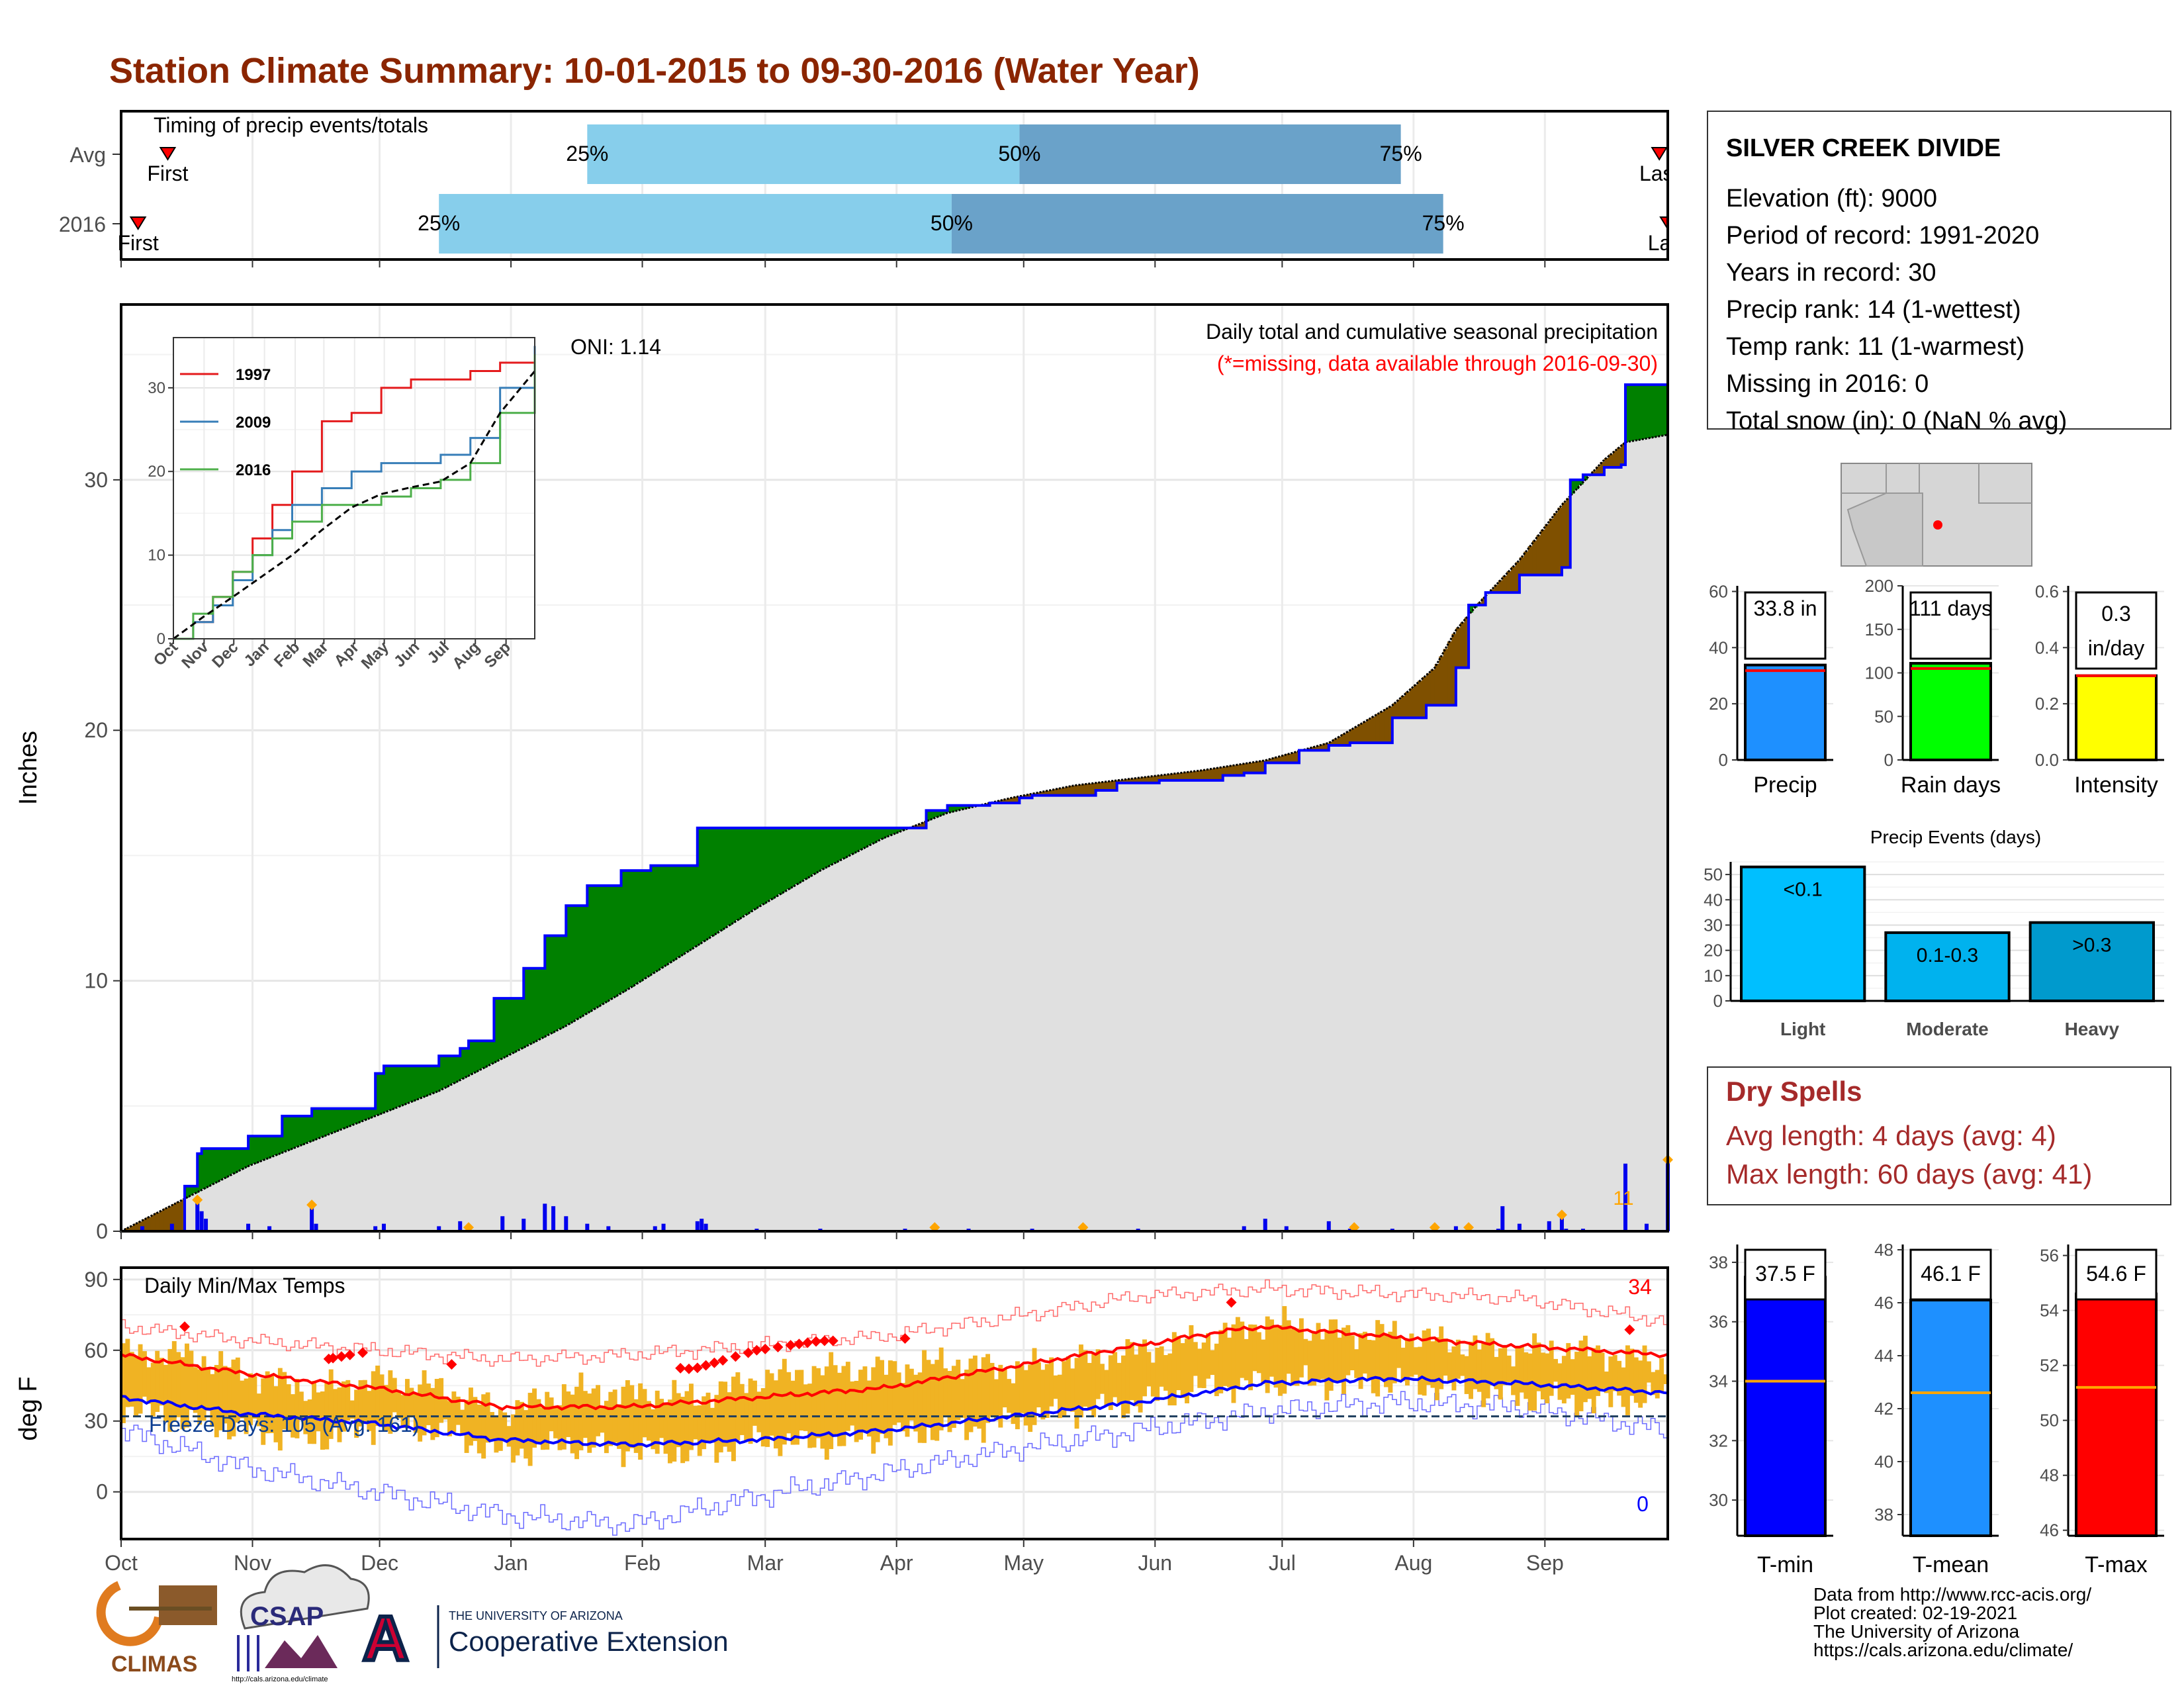  I want to click on events-category-label: Moderate, so click(1947, 1029).